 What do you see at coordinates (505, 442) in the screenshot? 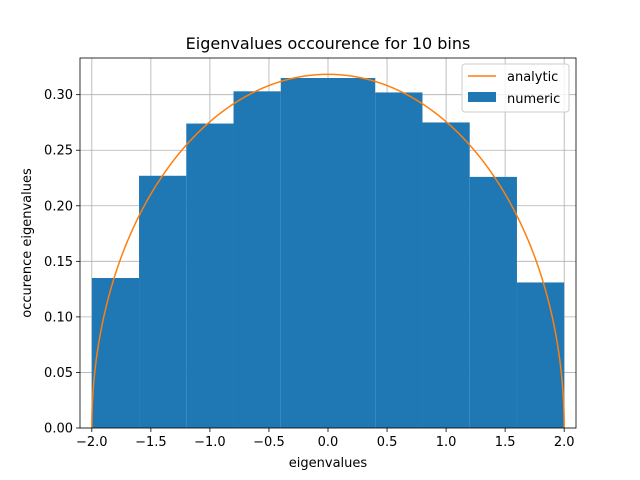
I see `x-tick-label-7: 1.5` at bounding box center [505, 442].